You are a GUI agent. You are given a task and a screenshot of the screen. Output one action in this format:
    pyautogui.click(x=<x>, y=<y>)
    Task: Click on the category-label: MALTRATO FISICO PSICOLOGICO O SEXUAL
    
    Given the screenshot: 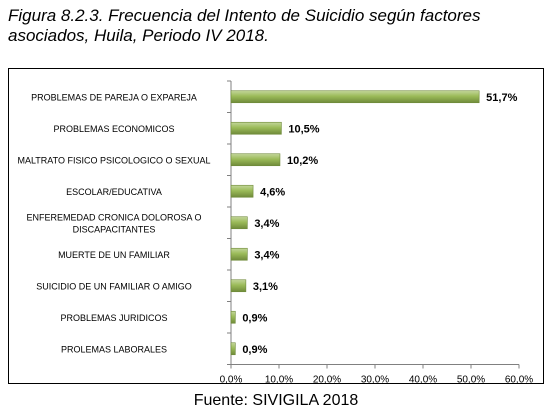 What is the action you would take?
    pyautogui.click(x=113, y=160)
    